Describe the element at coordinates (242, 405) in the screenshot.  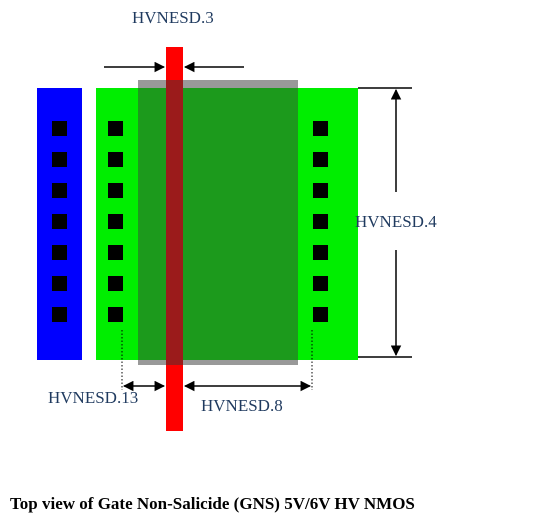
I see `rule-8-label: HVNESD.8` at that location.